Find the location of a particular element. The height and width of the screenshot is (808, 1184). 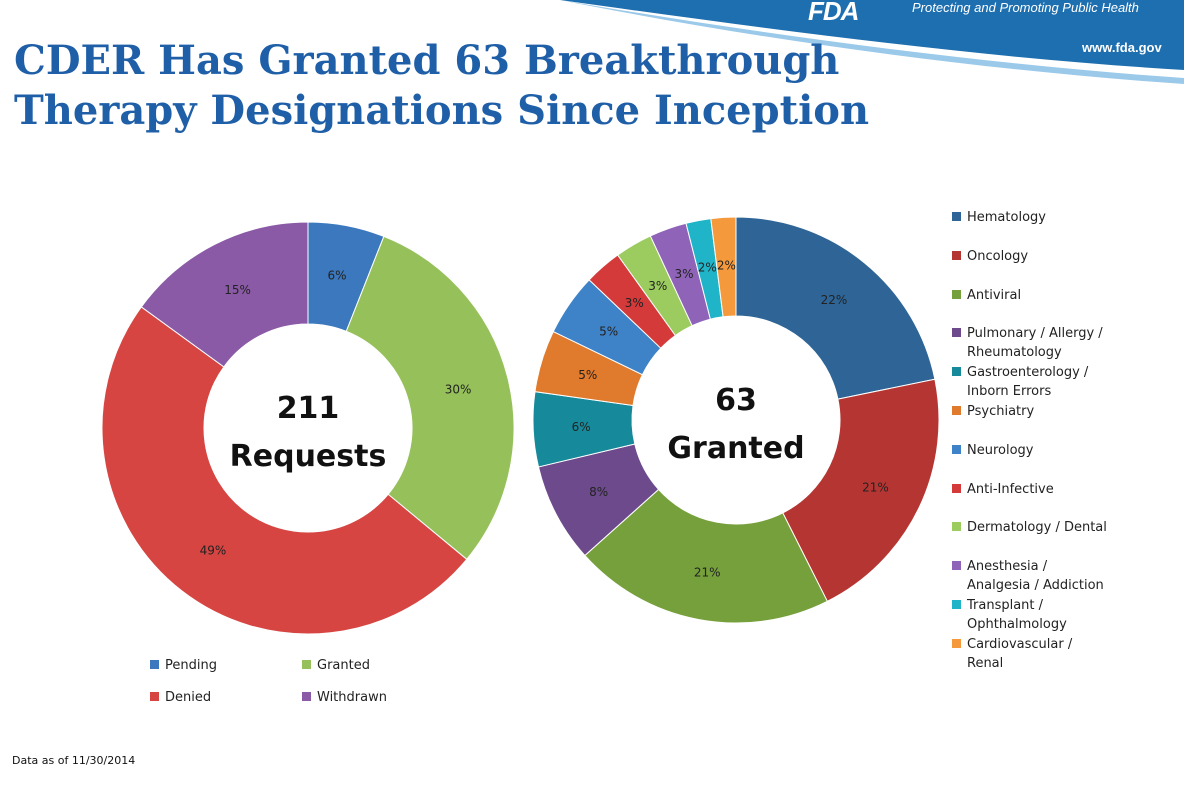

legend-label: Granted is located at coordinates (343, 665).